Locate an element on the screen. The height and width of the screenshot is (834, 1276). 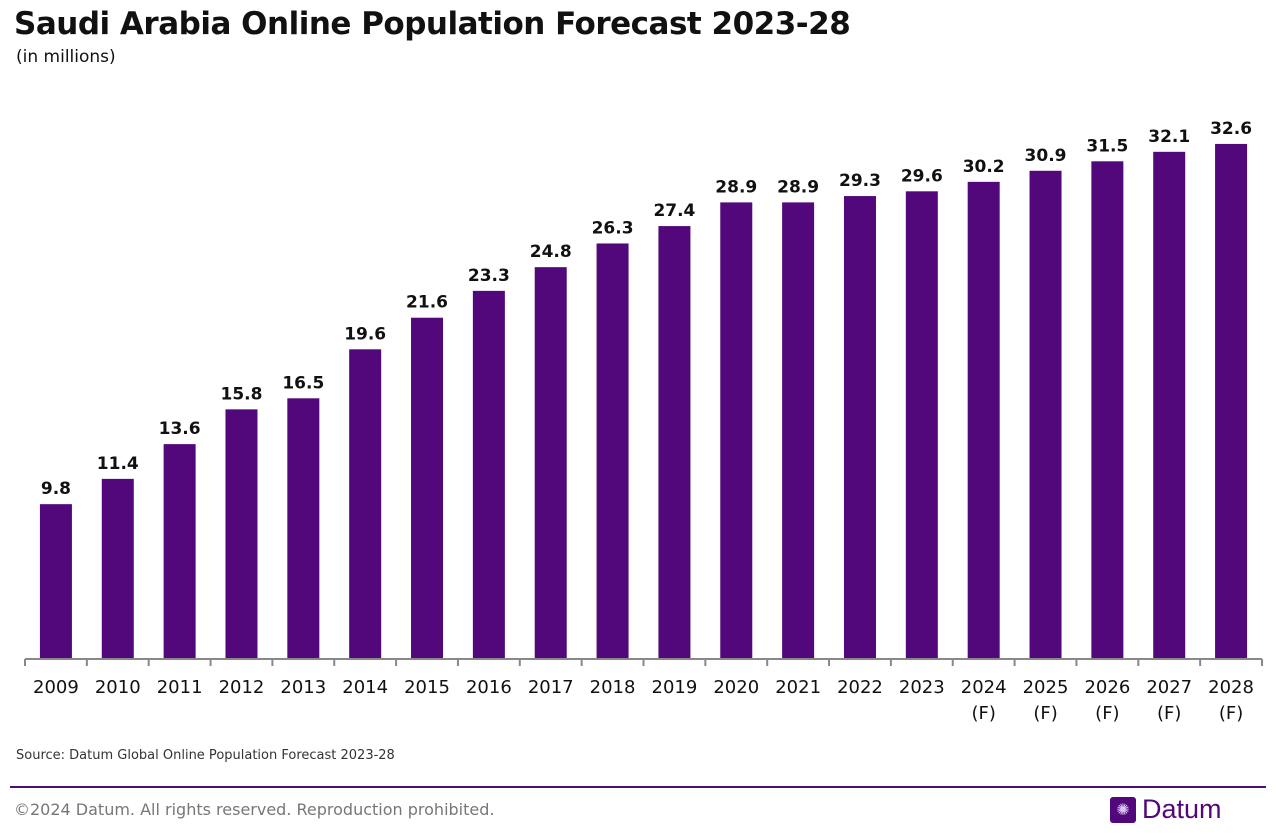
x-tick-label: 2015 is located at coordinates (427, 687).